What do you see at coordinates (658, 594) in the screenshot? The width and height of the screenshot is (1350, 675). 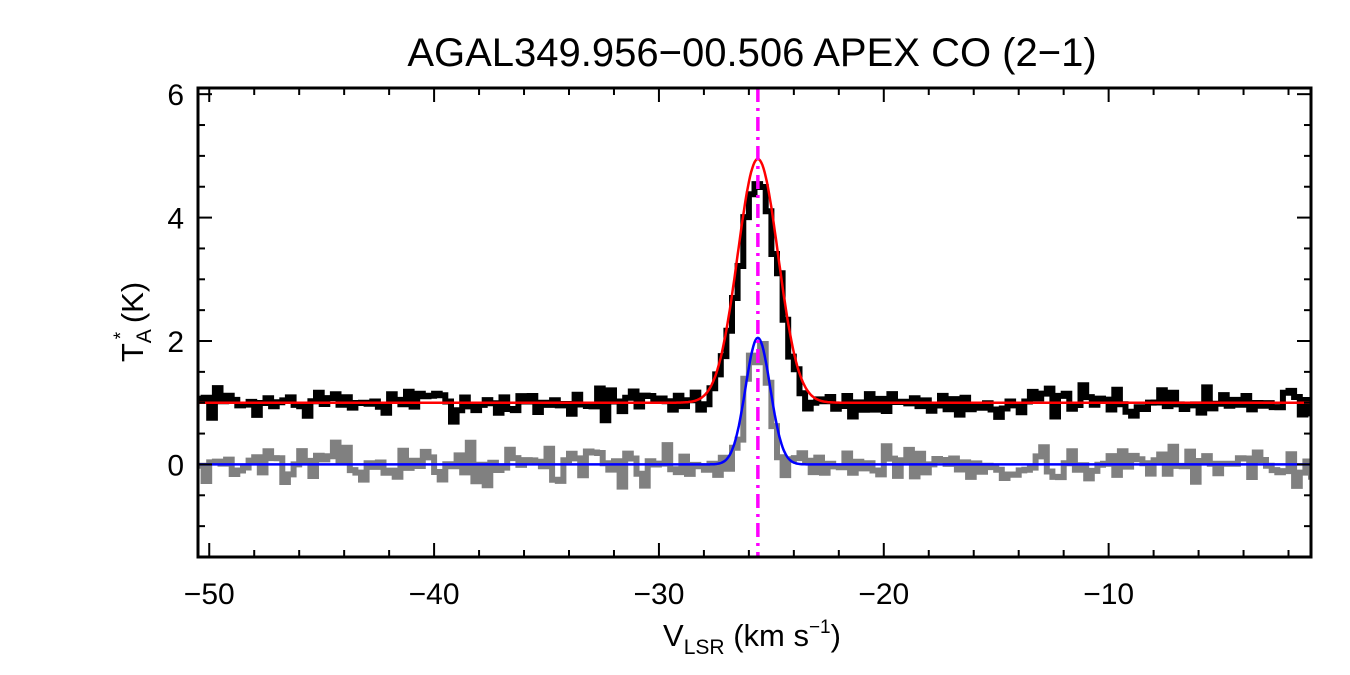 I see `x-tick-label: −30` at bounding box center [658, 594].